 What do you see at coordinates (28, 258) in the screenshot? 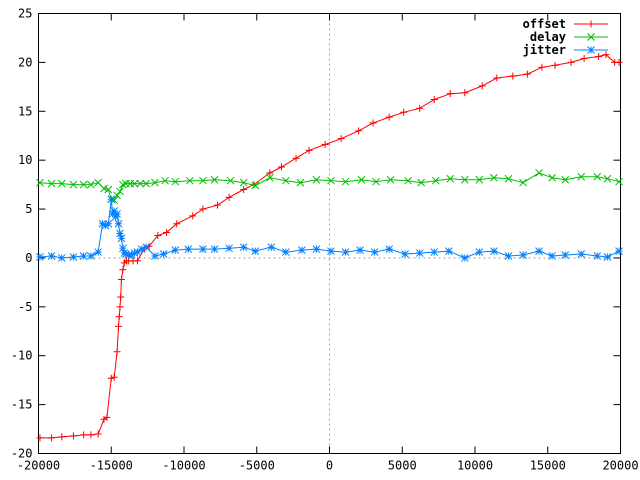
I see `y-tick-label: 0` at bounding box center [28, 258].